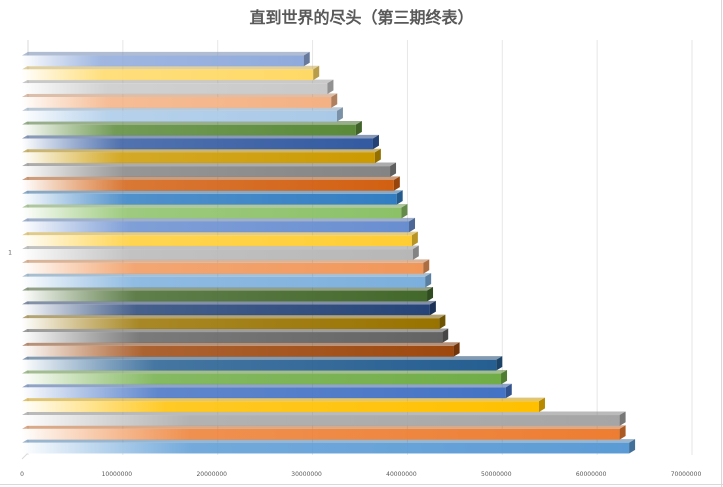  What do you see at coordinates (117, 474) in the screenshot?
I see `x-tick-label: 10000000` at bounding box center [117, 474].